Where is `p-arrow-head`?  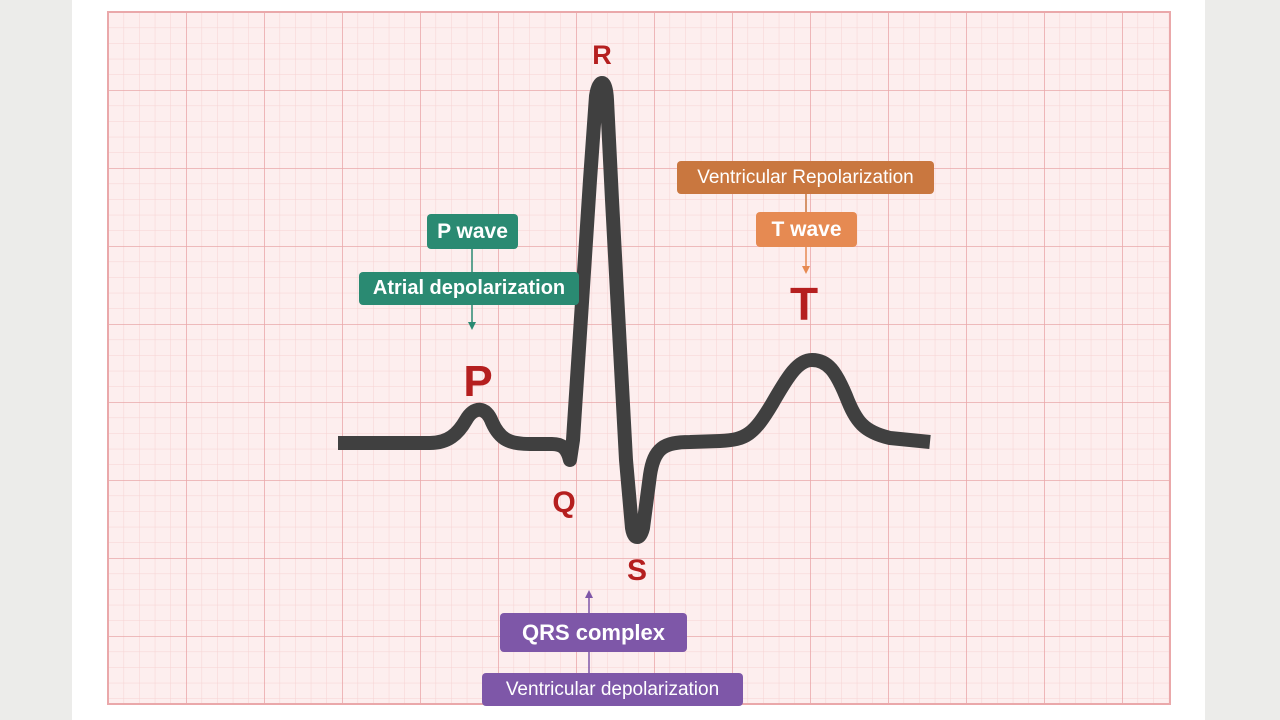 p-arrow-head is located at coordinates (472, 326).